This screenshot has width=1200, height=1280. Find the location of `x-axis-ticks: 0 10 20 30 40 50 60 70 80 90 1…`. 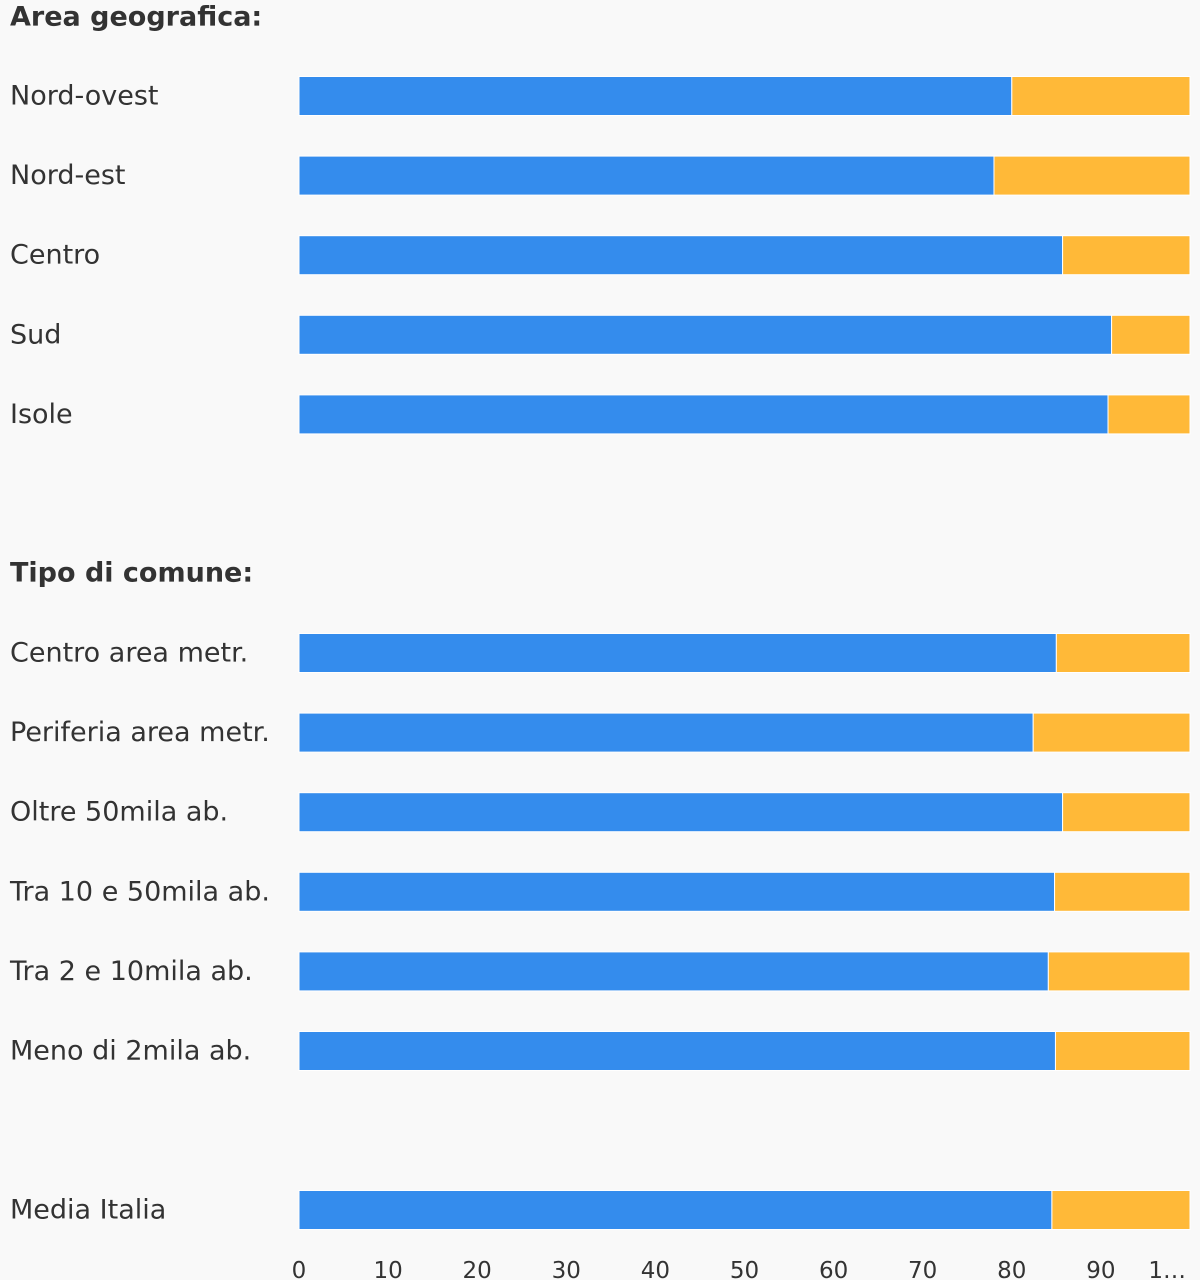

x-axis-ticks: 0 10 20 30 40 50 60 70 80 90 1… is located at coordinates (739, 1269).